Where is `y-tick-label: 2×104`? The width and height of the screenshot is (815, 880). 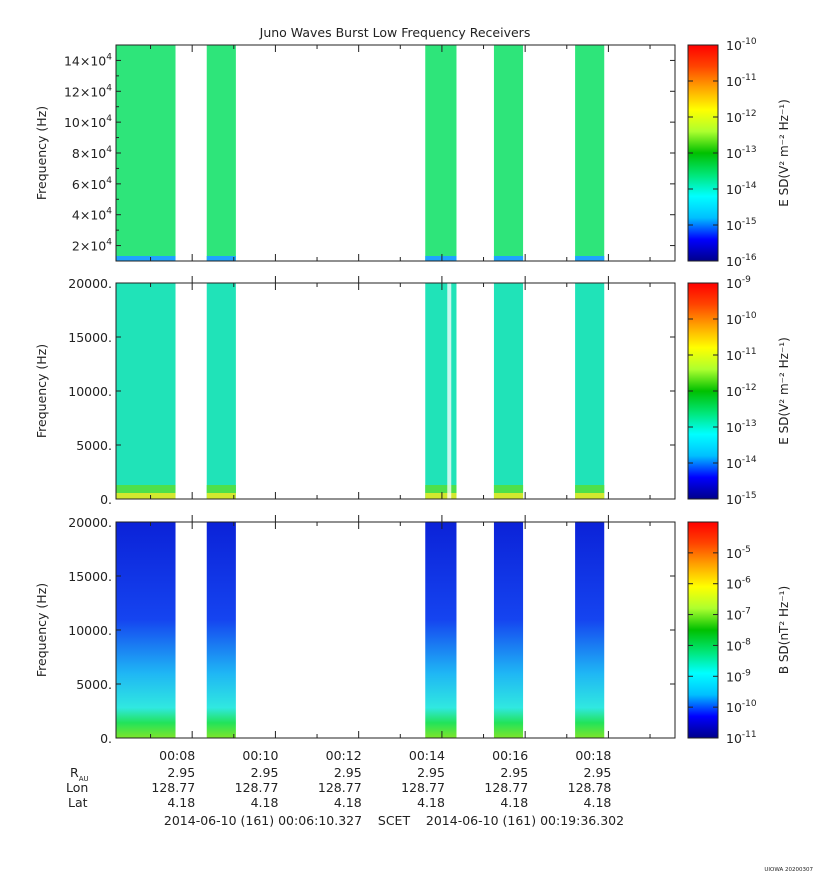
y-tick-label: 2×104 is located at coordinates (92, 246).